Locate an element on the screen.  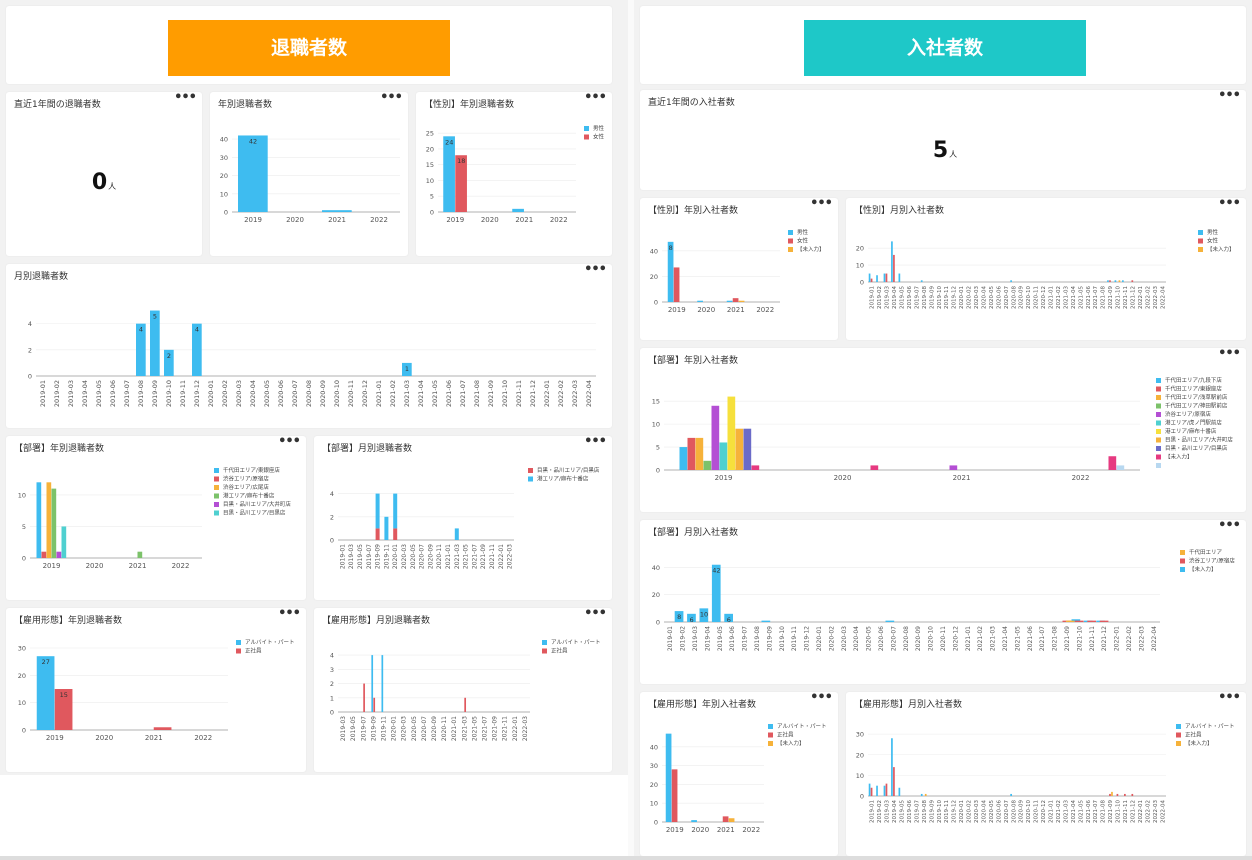
y-tick-label: 1 is located at coordinates (332, 698).